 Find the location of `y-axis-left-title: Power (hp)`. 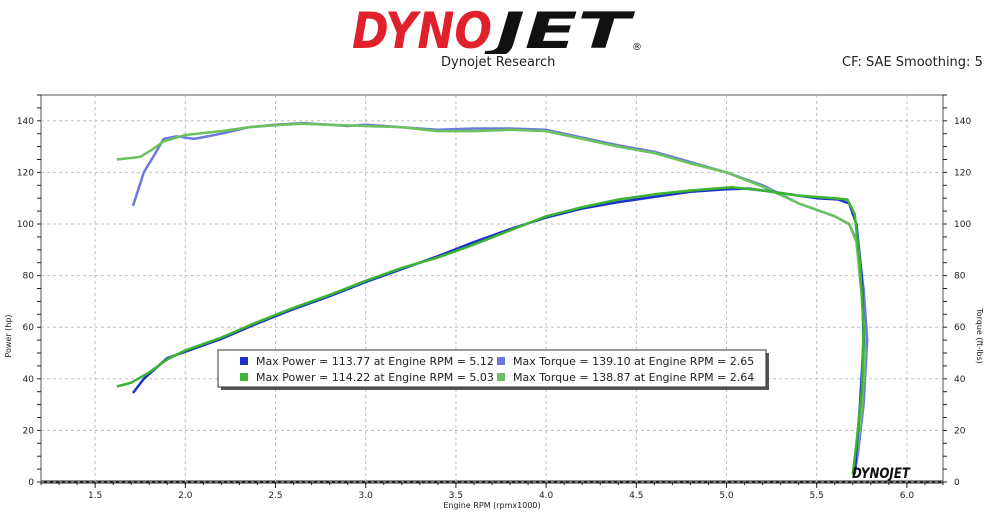

y-axis-left-title: Power (hp) is located at coordinates (8, 335).